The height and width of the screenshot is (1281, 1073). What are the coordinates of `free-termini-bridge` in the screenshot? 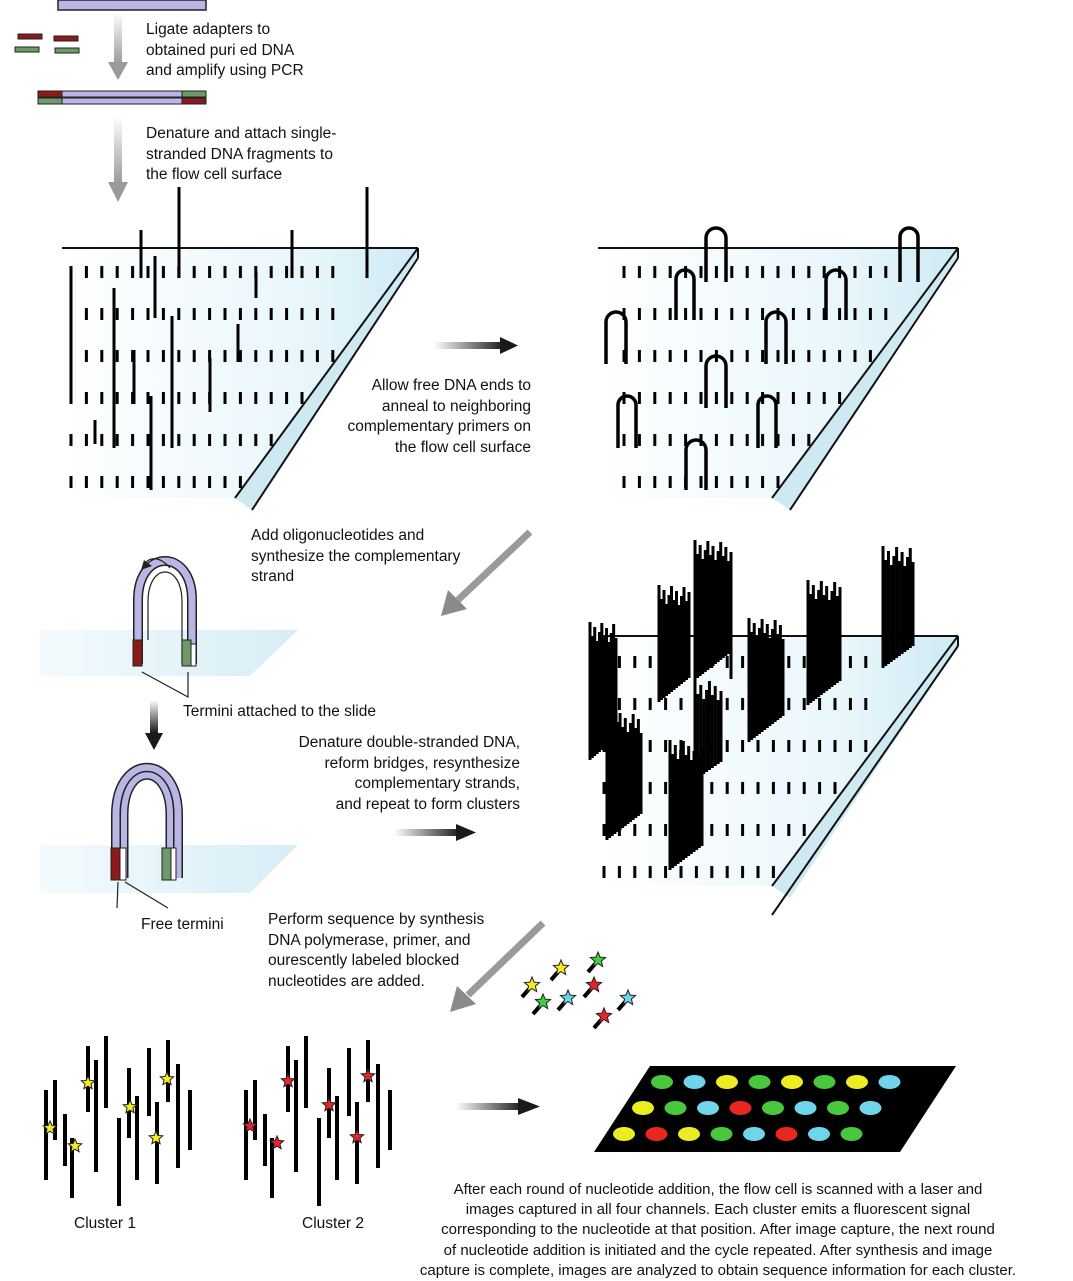 It's located at (169, 835).